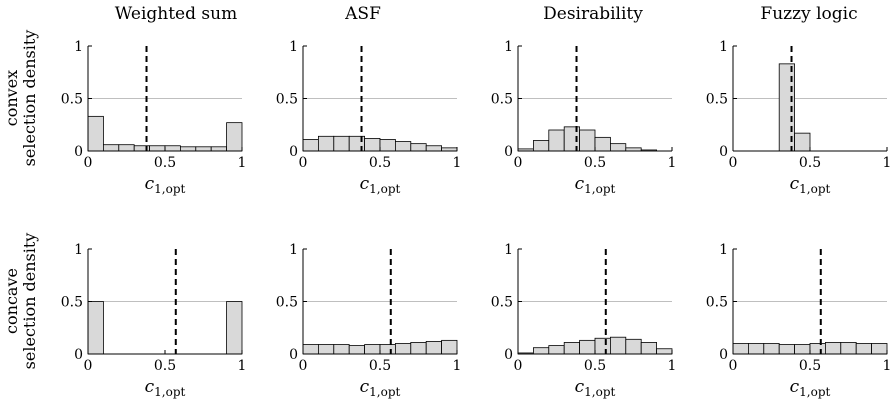 The image size is (895, 408). Describe the element at coordinates (508, 250) in the screenshot. I see `panel-6-ytick-label: 1` at that location.